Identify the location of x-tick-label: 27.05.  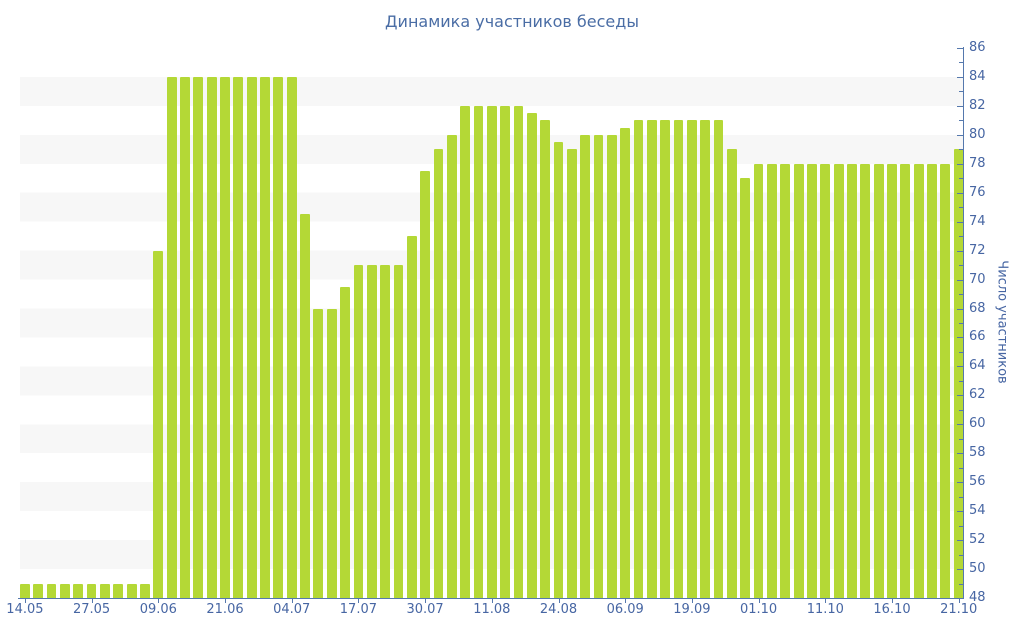
(91, 609).